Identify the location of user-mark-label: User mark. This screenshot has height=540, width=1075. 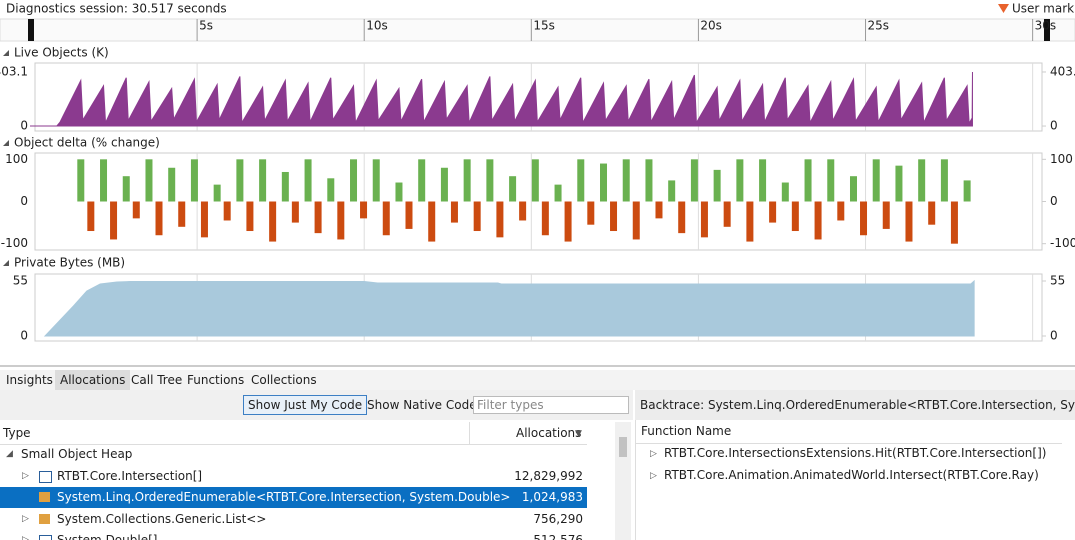
(1043, 9).